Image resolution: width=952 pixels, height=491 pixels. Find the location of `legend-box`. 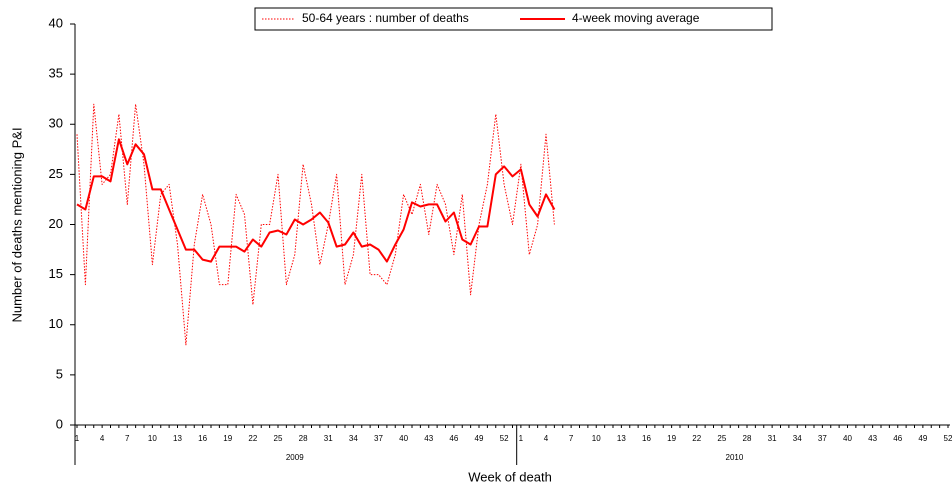

legend-box is located at coordinates (513, 19).